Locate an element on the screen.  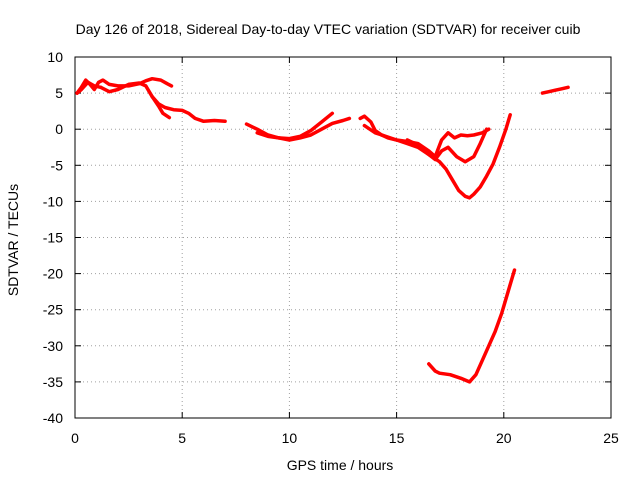
series-line-s9 is located at coordinates (437, 156).